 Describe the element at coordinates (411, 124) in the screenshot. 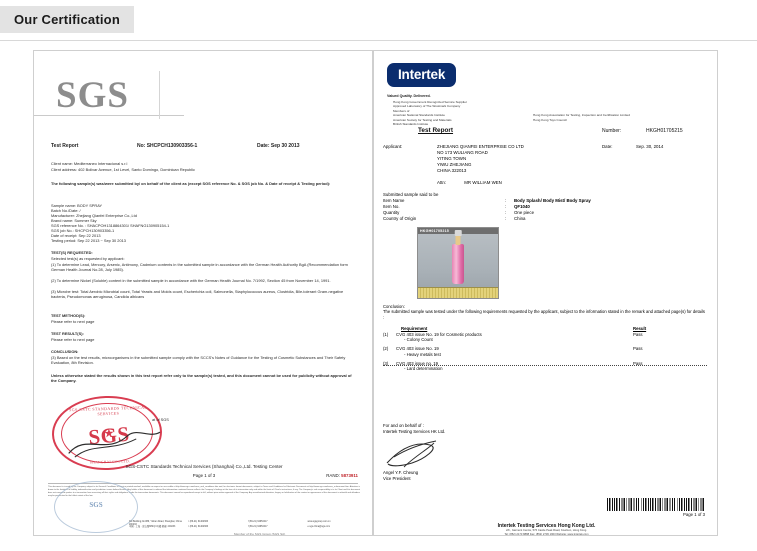

I see `intertek-member-2-left: British Standards Institute` at that location.